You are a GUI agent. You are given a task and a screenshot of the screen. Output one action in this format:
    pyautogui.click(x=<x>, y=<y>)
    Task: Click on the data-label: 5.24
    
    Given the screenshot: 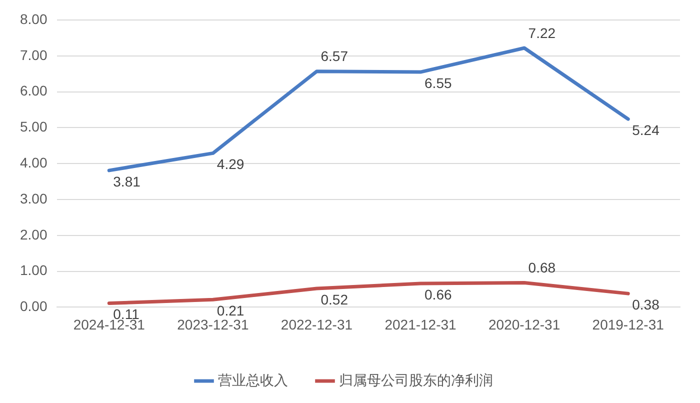 What is the action you would take?
    pyautogui.click(x=646, y=130)
    